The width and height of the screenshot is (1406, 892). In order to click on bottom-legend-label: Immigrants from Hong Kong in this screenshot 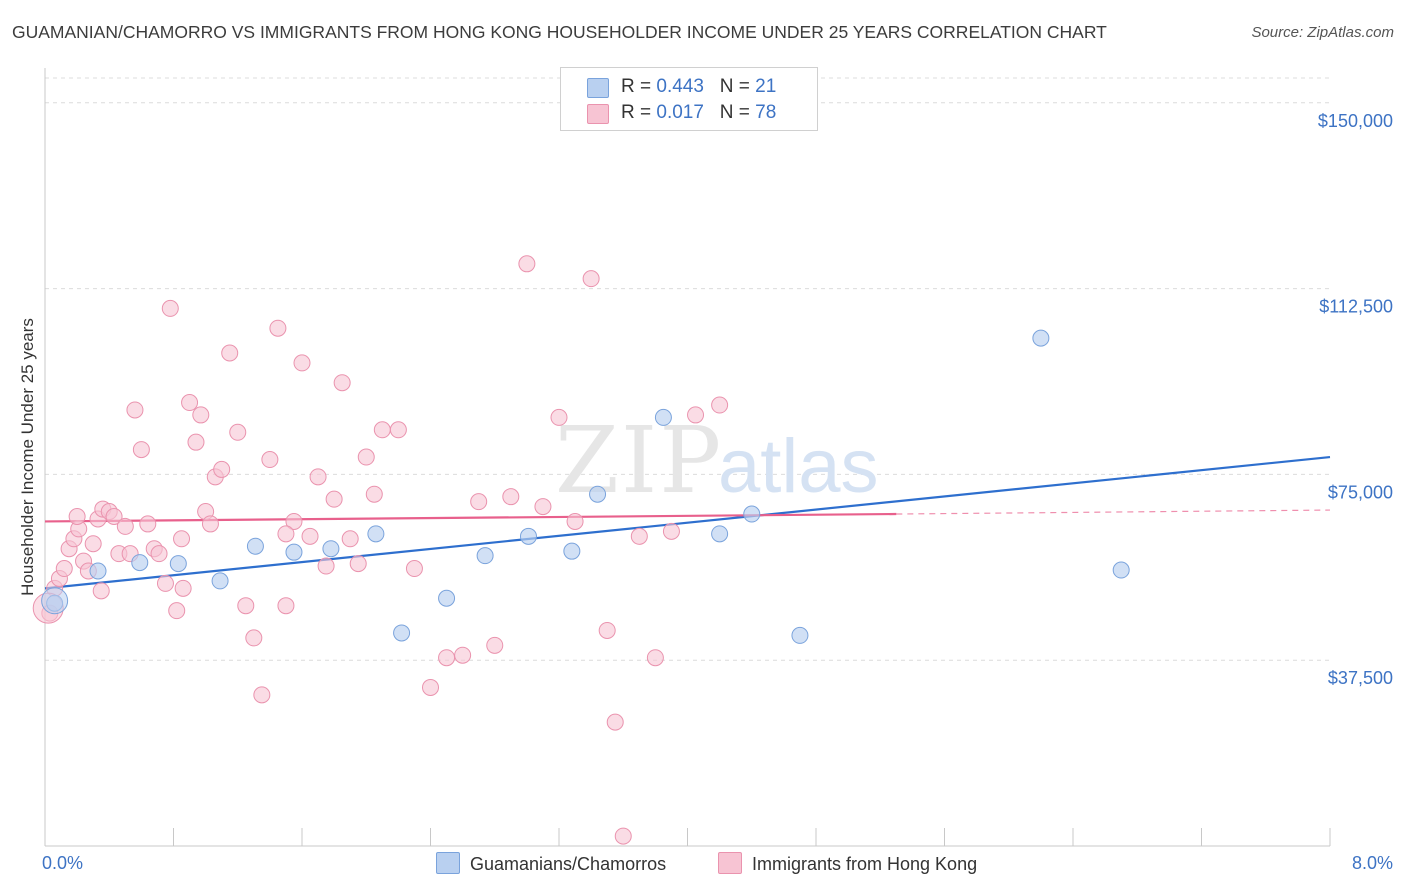, I will do `click(865, 864)`.